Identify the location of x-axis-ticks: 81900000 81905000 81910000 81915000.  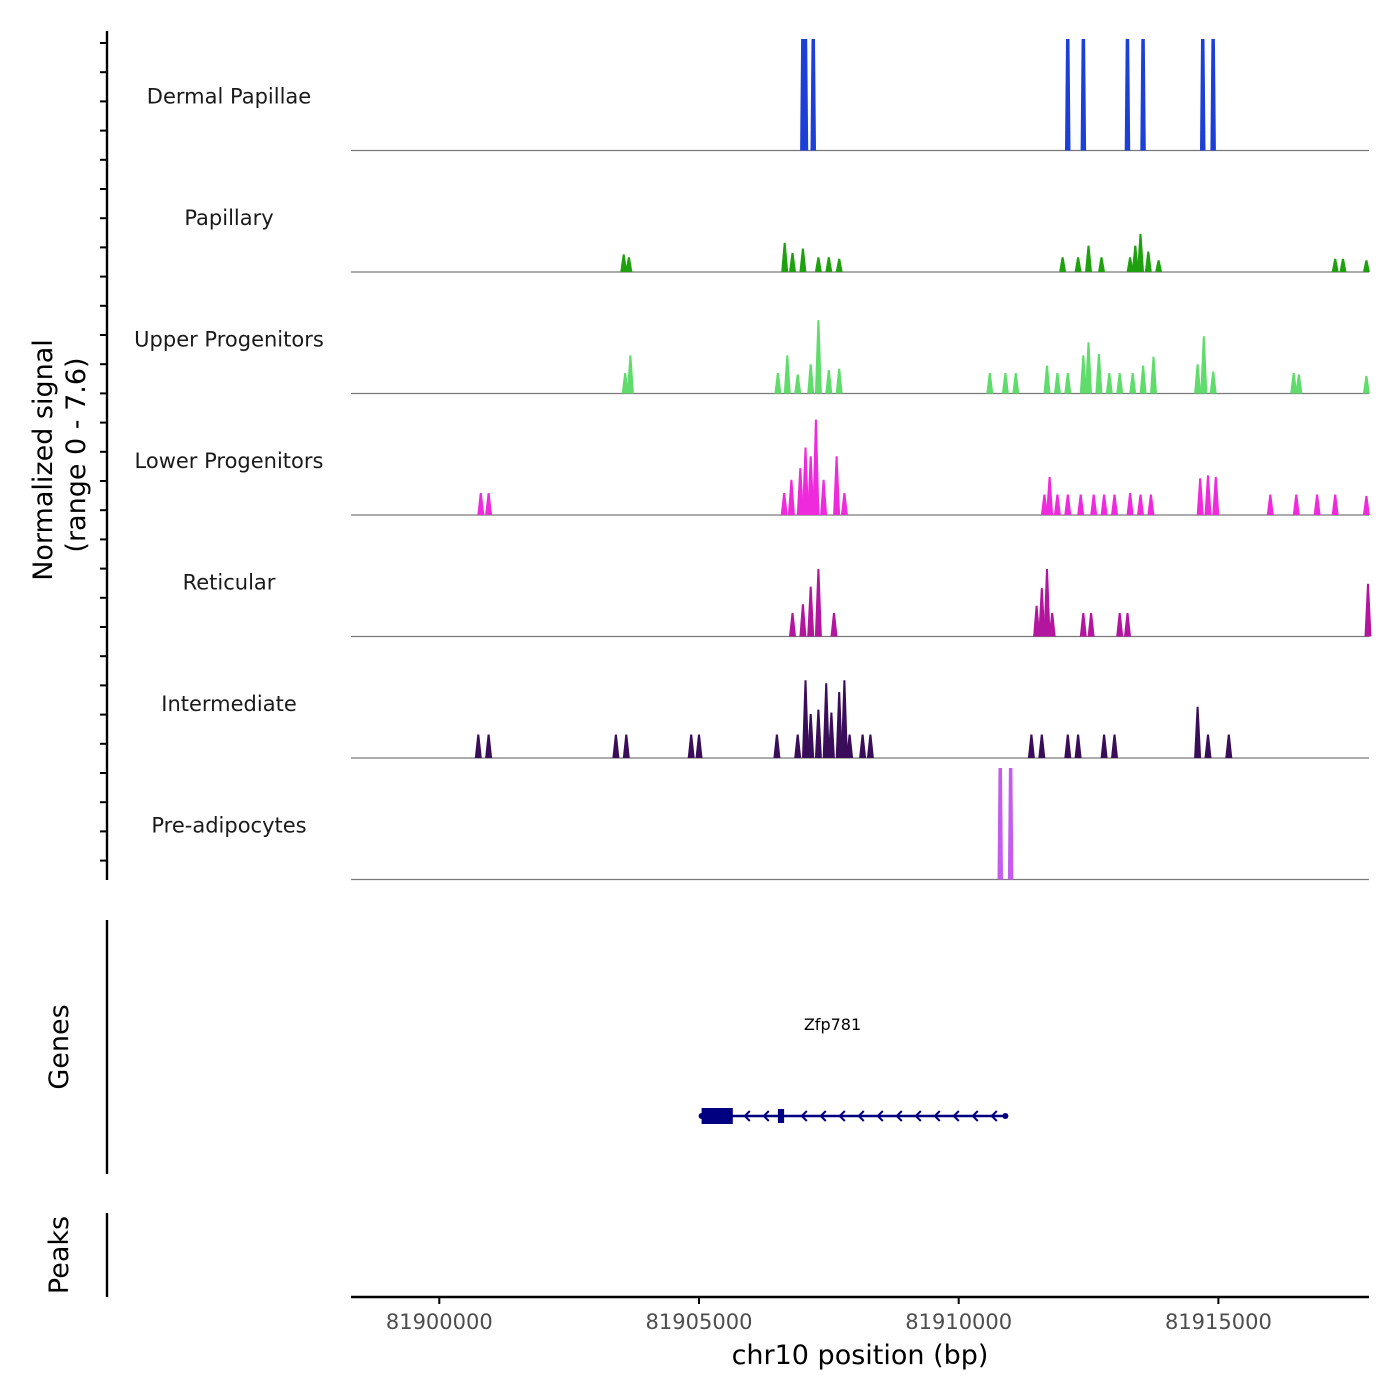
(829, 1315).